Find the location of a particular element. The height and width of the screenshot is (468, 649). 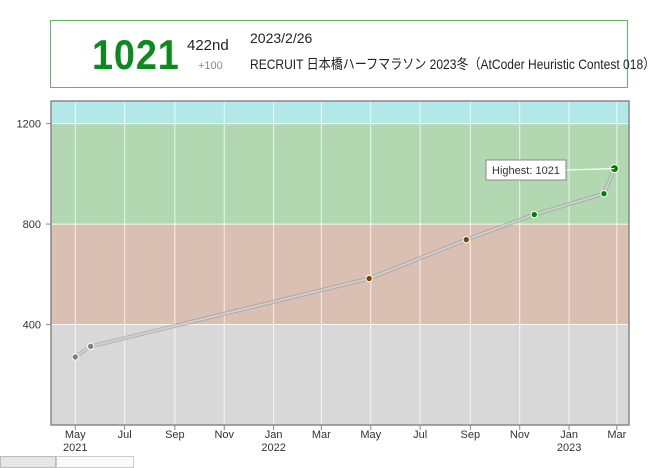

highest-label-box is located at coordinates (526, 170).